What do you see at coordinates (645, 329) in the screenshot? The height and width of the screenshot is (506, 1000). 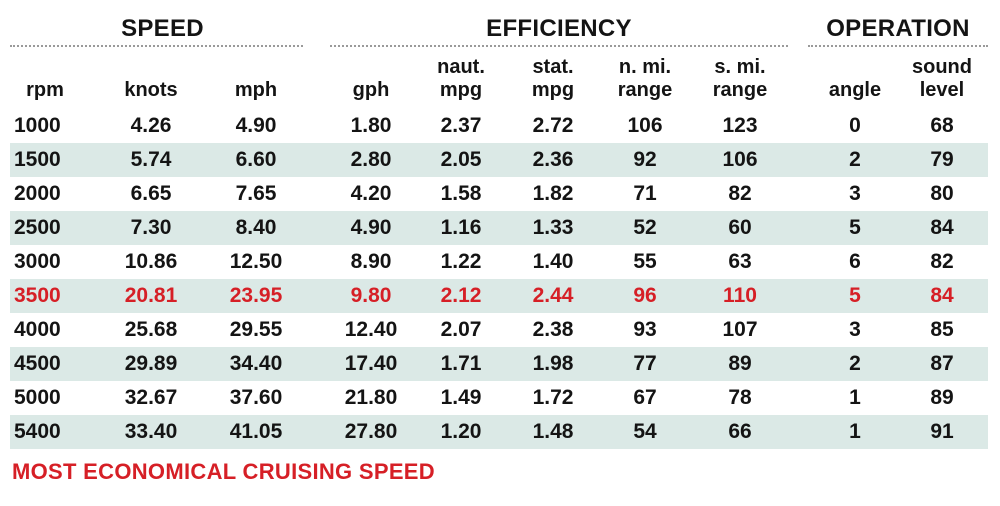 I see `cell-n-mi-range: 93` at bounding box center [645, 329].